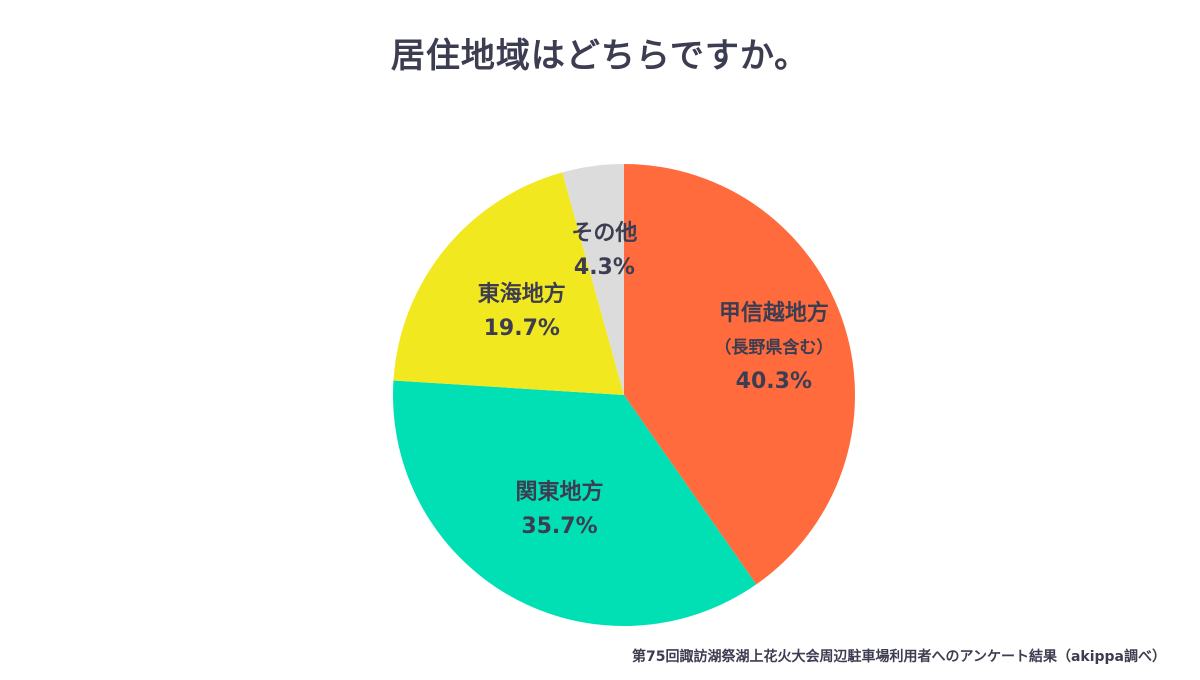  What do you see at coordinates (604, 267) in the screenshot?
I see `slice-4-value-label: 4.3%` at bounding box center [604, 267].